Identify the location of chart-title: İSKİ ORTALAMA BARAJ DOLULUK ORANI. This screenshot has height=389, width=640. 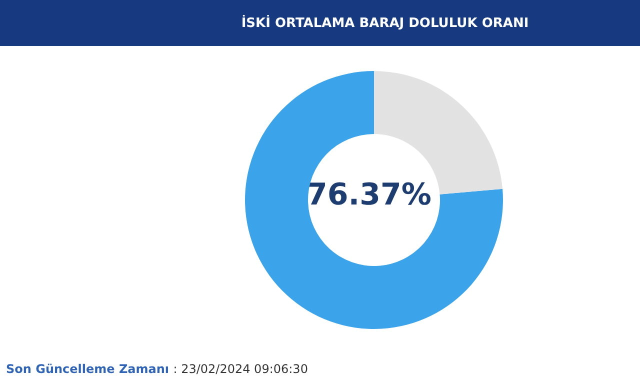
(320, 23).